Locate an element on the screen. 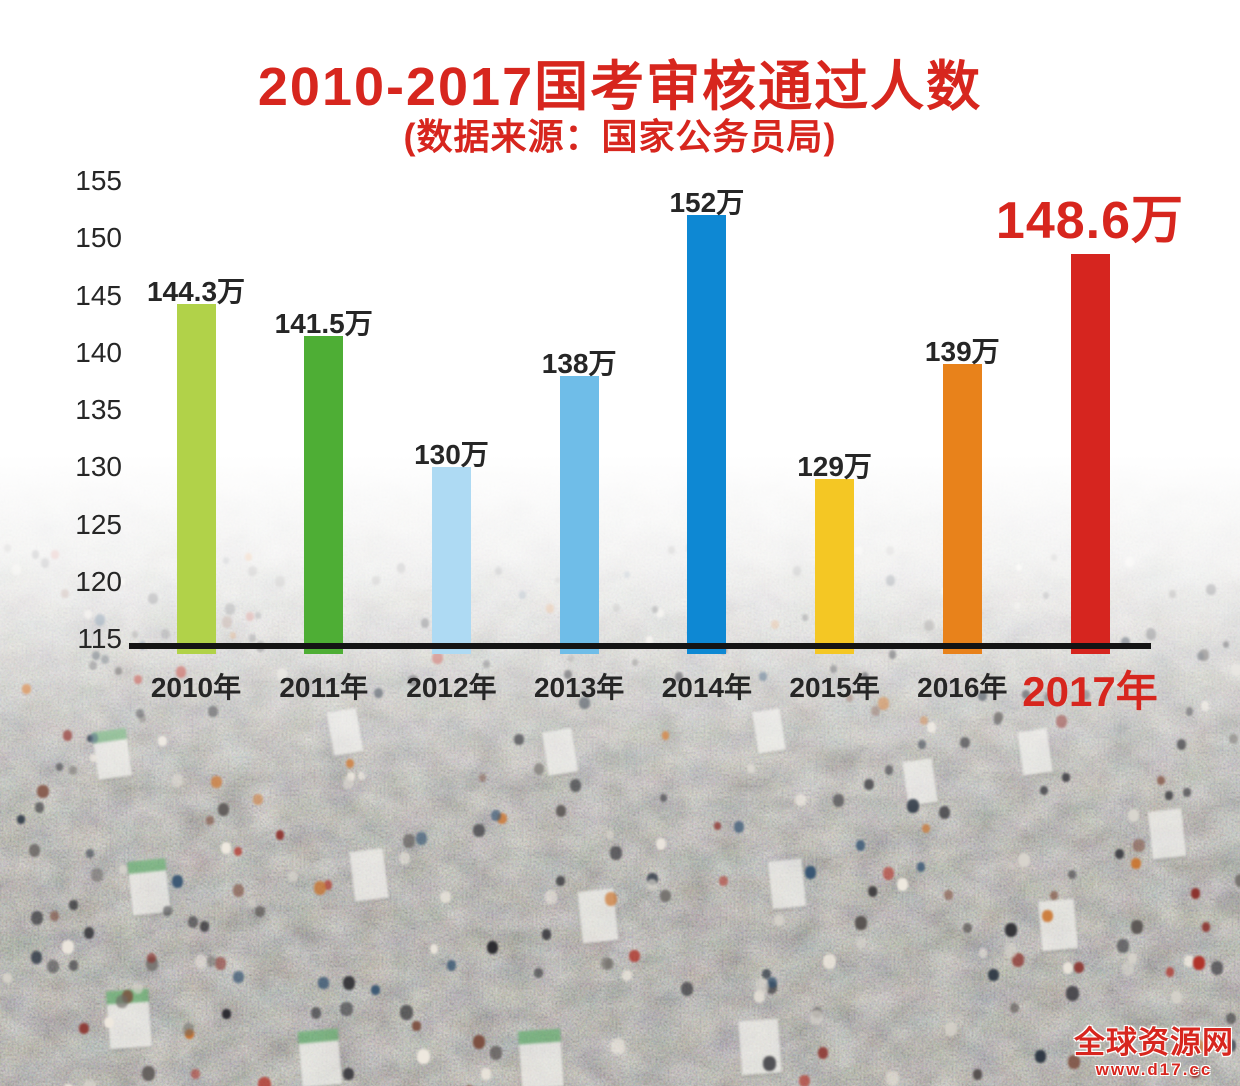 The height and width of the screenshot is (1086, 1240). watermark-site-url: www.d17.cc is located at coordinates (1154, 1069).